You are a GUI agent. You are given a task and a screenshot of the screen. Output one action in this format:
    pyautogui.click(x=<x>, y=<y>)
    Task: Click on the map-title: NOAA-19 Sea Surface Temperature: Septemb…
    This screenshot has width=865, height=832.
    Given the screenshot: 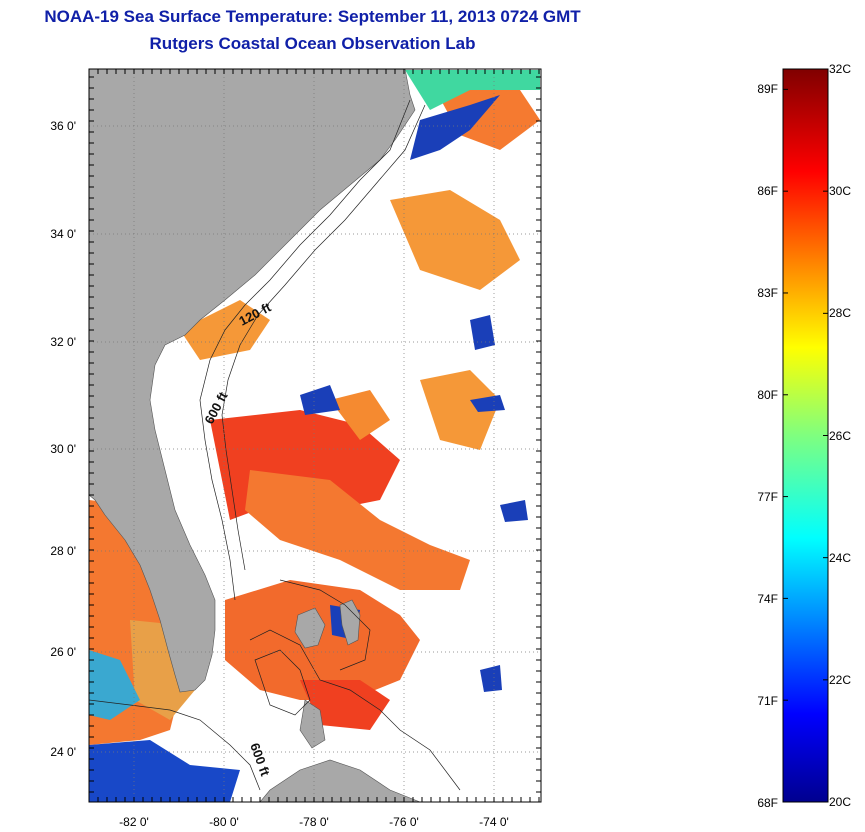 What is the action you would take?
    pyautogui.click(x=312, y=16)
    